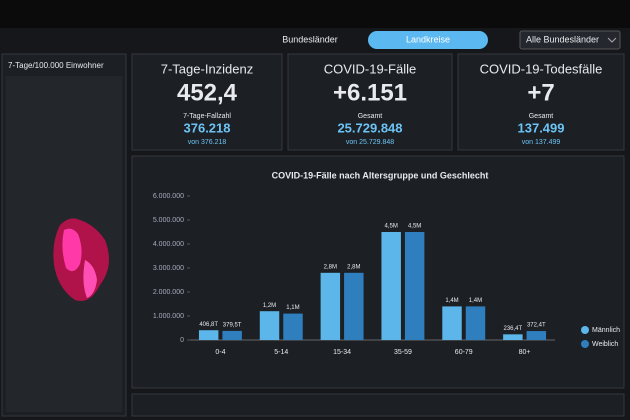  Describe the element at coordinates (208, 325) in the screenshot. I see `value-label: 406,8T` at that location.